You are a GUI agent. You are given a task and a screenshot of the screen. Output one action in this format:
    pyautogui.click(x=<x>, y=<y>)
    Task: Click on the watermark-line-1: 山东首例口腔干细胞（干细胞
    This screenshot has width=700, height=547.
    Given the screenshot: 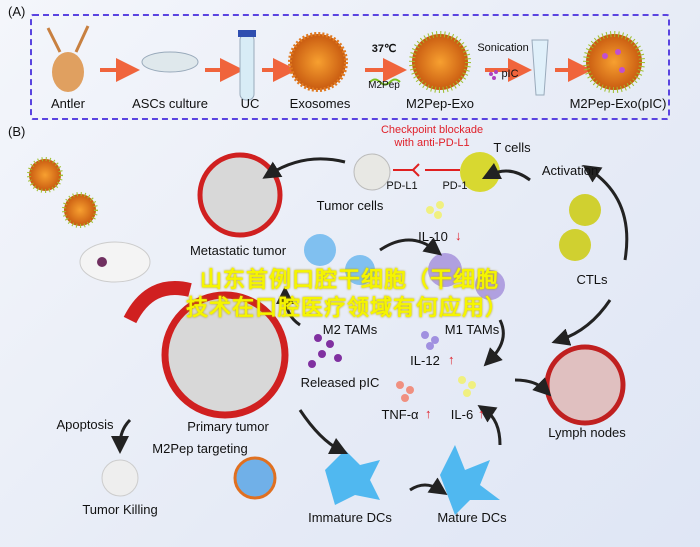 What is the action you would take?
    pyautogui.click(x=350, y=279)
    